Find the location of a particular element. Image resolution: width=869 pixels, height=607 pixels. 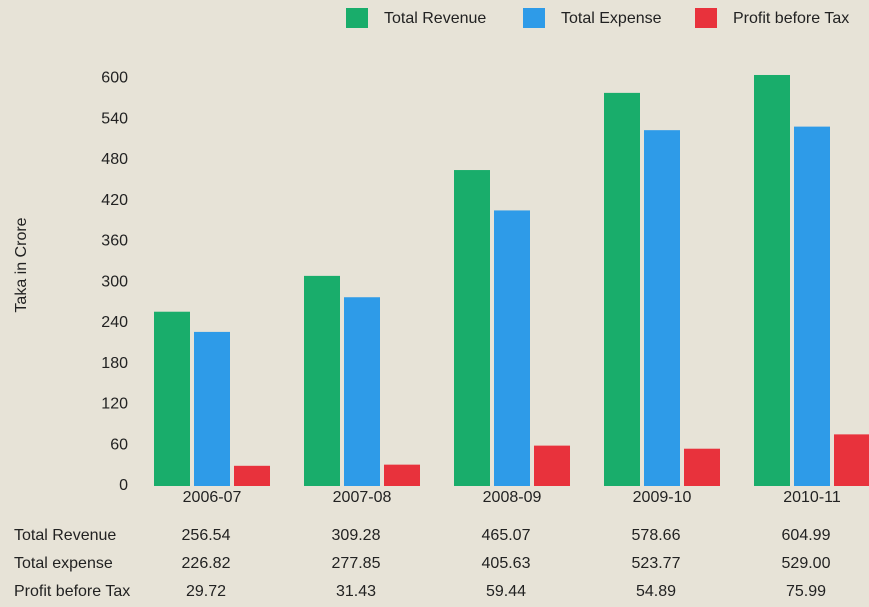

table-value: 226.82 is located at coordinates (206, 563).